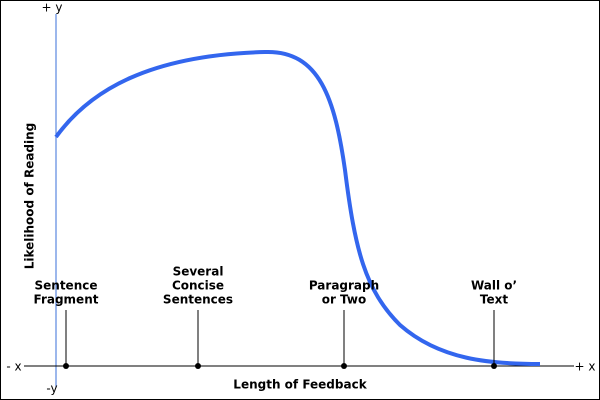  Describe the element at coordinates (344, 300) in the screenshot. I see `marker-label: or Two` at that location.